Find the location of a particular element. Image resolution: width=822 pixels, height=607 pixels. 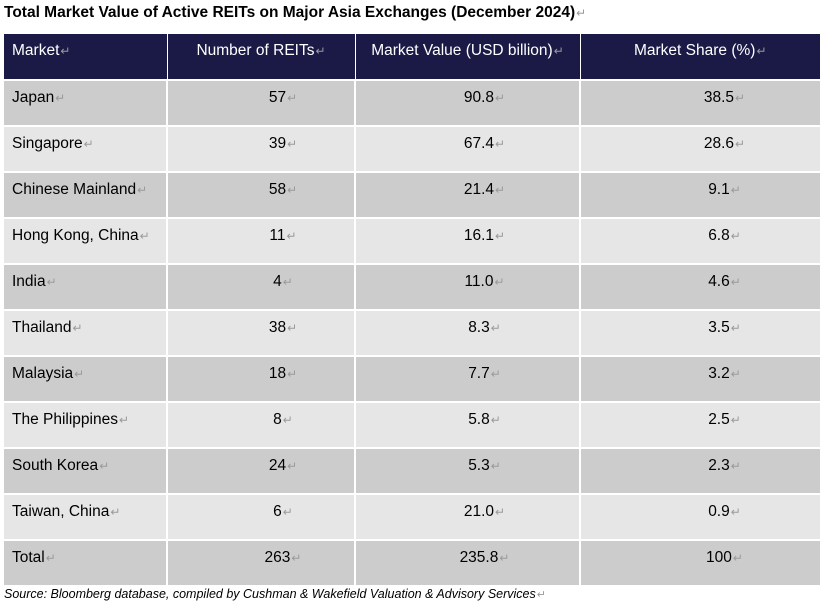

table-row: Thailand↵ 38↵ 8.3↵ 3.5↵ is located at coordinates (412, 333).